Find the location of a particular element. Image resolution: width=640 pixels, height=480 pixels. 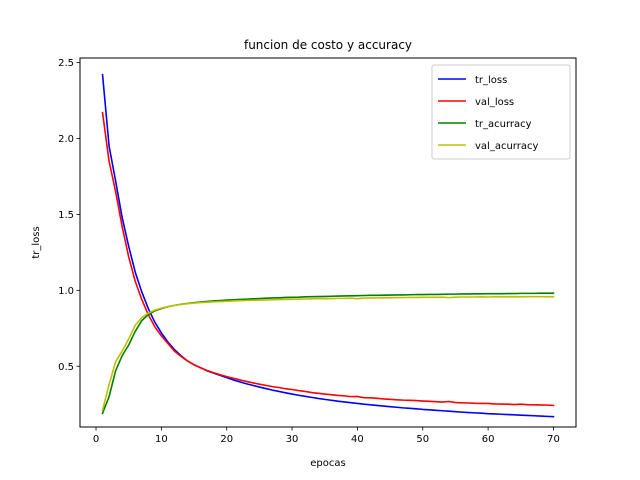

legend: tr_loss val_loss tr_acurracy val_acurracy is located at coordinates (501, 112).